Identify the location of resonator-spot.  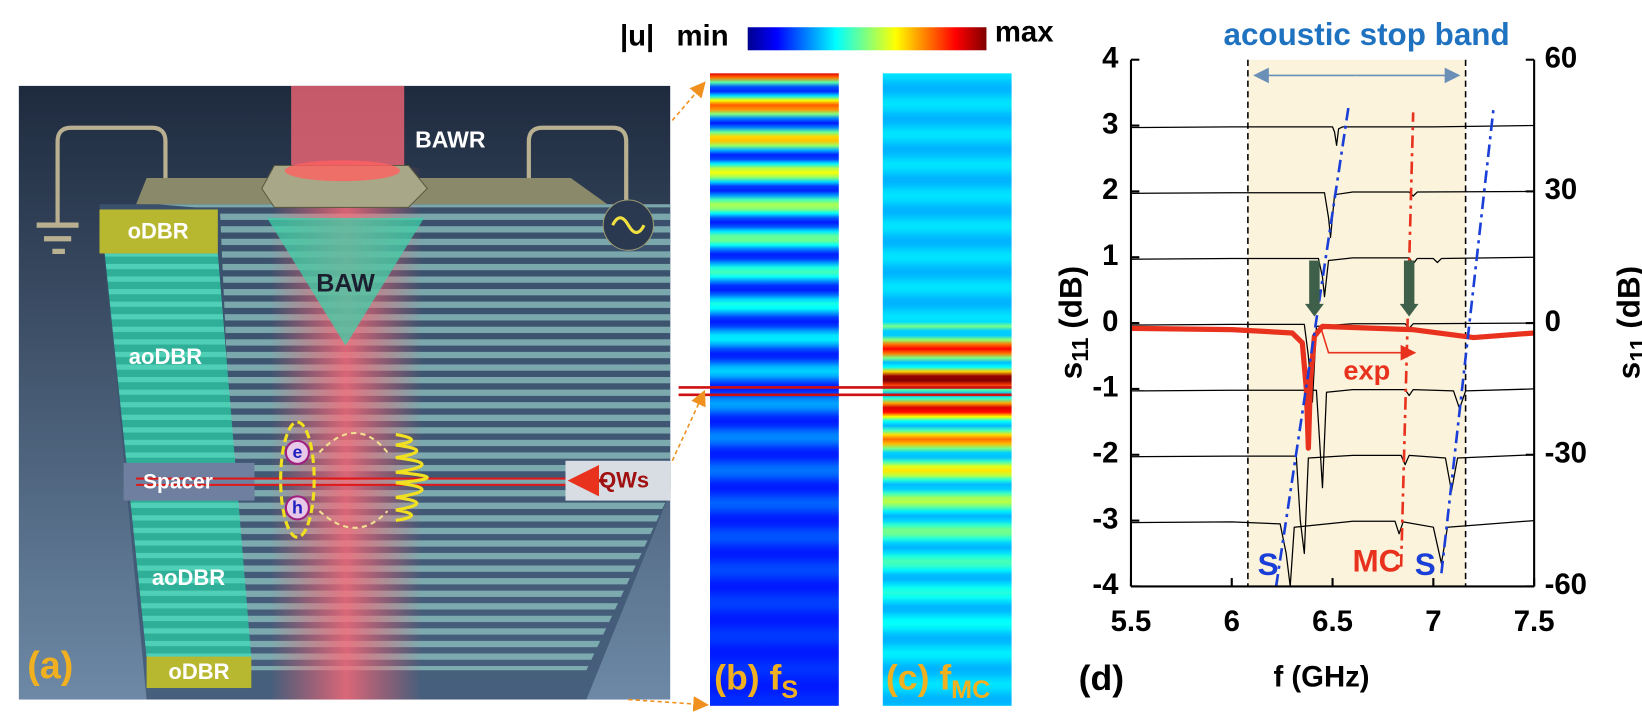
(342, 171).